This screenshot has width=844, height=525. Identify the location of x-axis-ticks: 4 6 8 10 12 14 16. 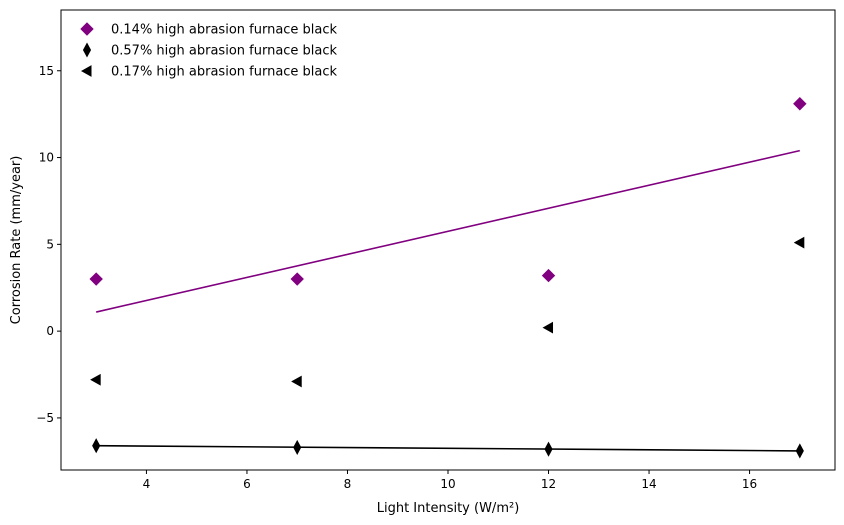
(450, 480).